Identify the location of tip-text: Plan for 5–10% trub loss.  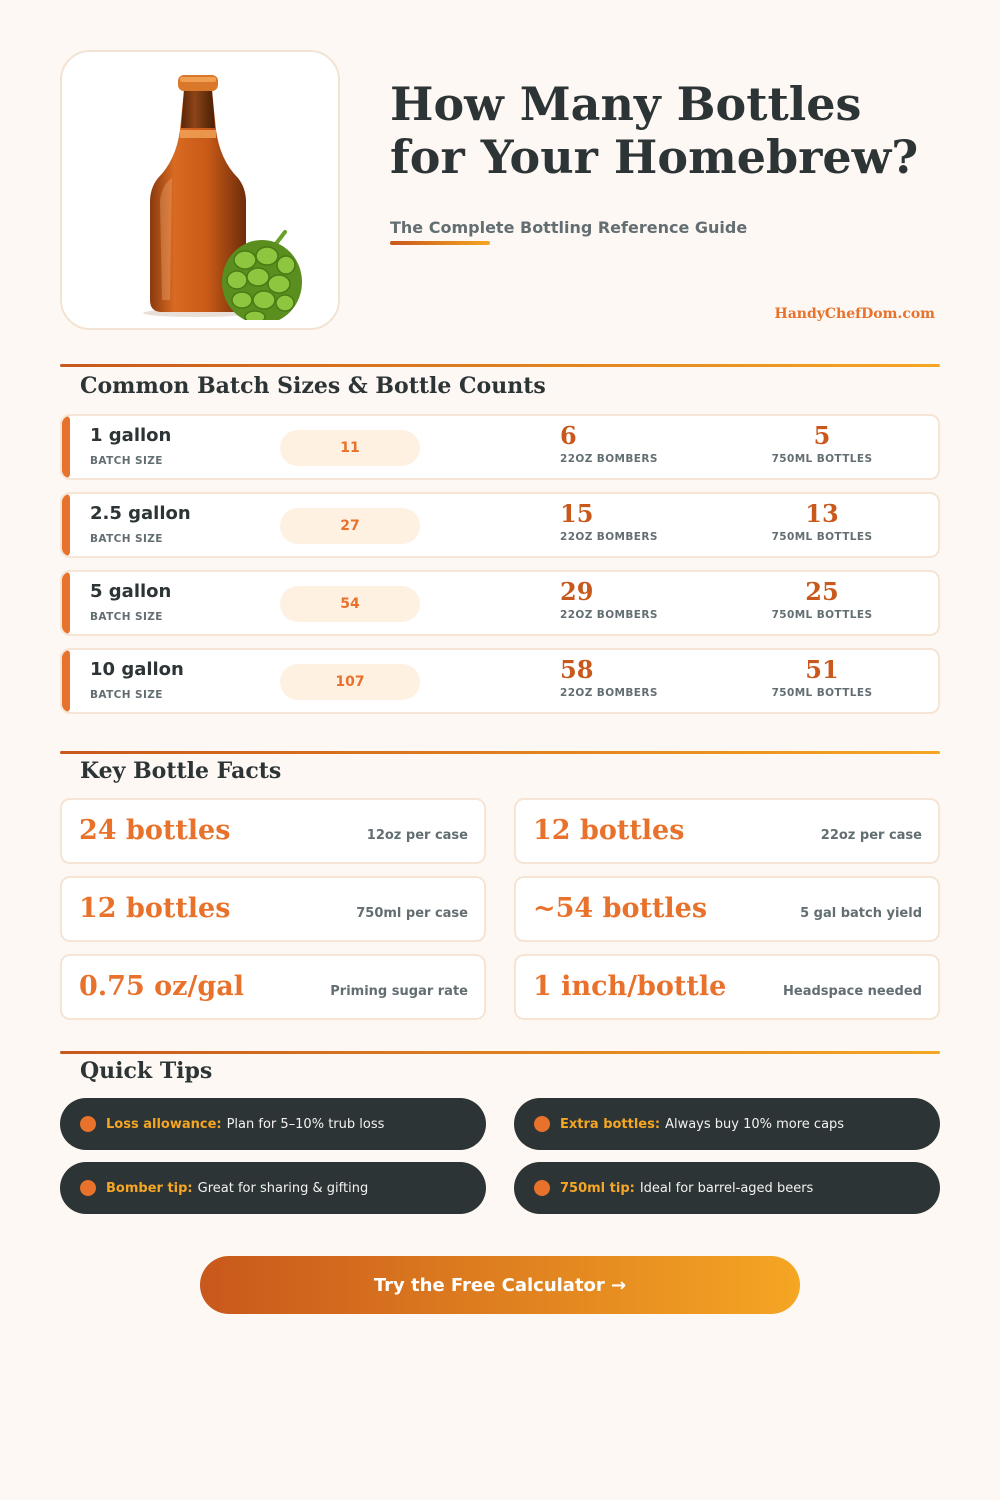
(305, 1124).